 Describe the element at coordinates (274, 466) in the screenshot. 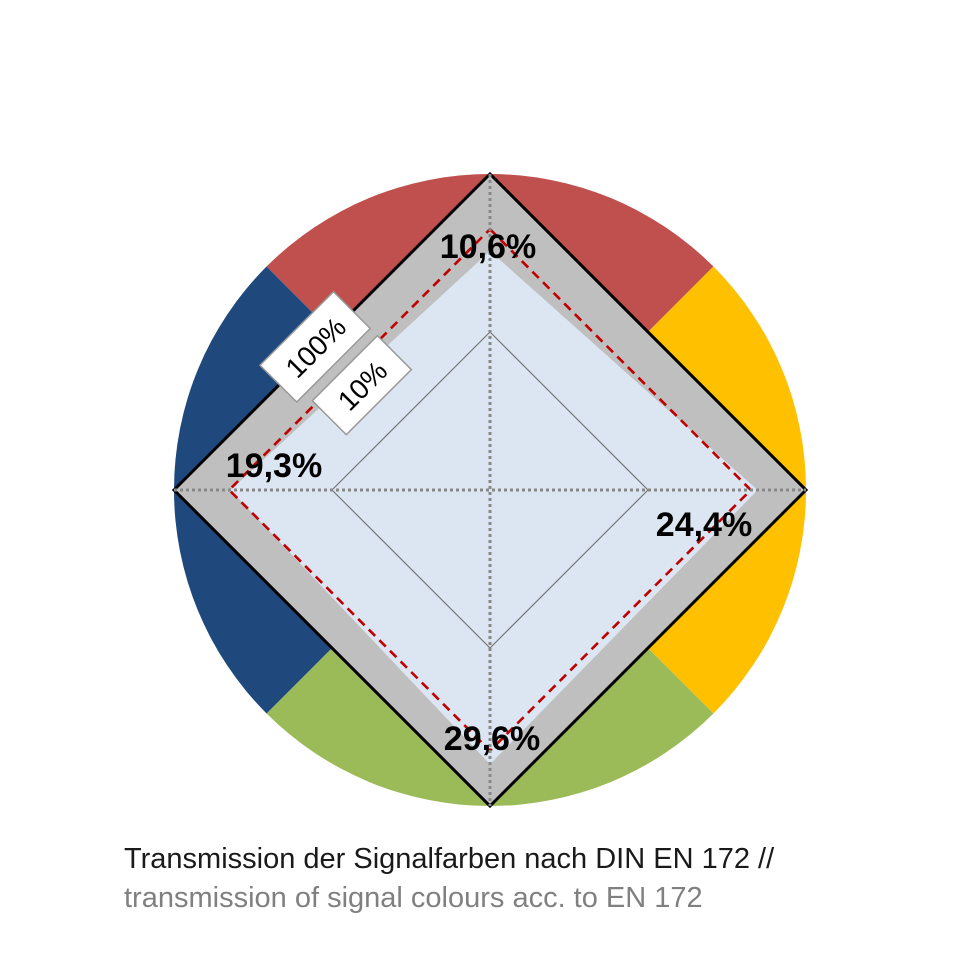

I see `value-label-blue: 19,3%` at that location.